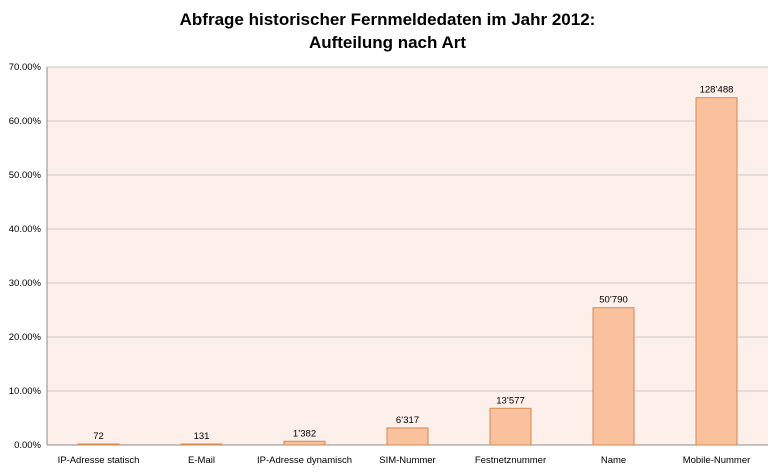 The image size is (775, 471). What do you see at coordinates (717, 460) in the screenshot?
I see `x-category-label: Mobile-Nummer` at bounding box center [717, 460].